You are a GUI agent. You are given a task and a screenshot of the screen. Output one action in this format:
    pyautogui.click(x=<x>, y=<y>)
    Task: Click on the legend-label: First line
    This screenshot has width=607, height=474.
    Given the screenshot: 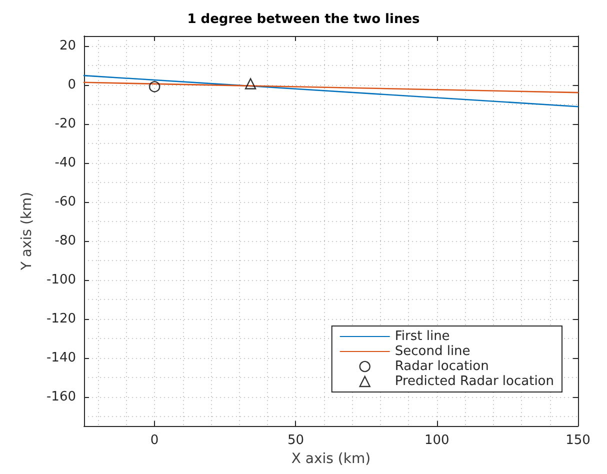 What is the action you would take?
    pyautogui.click(x=422, y=336)
    